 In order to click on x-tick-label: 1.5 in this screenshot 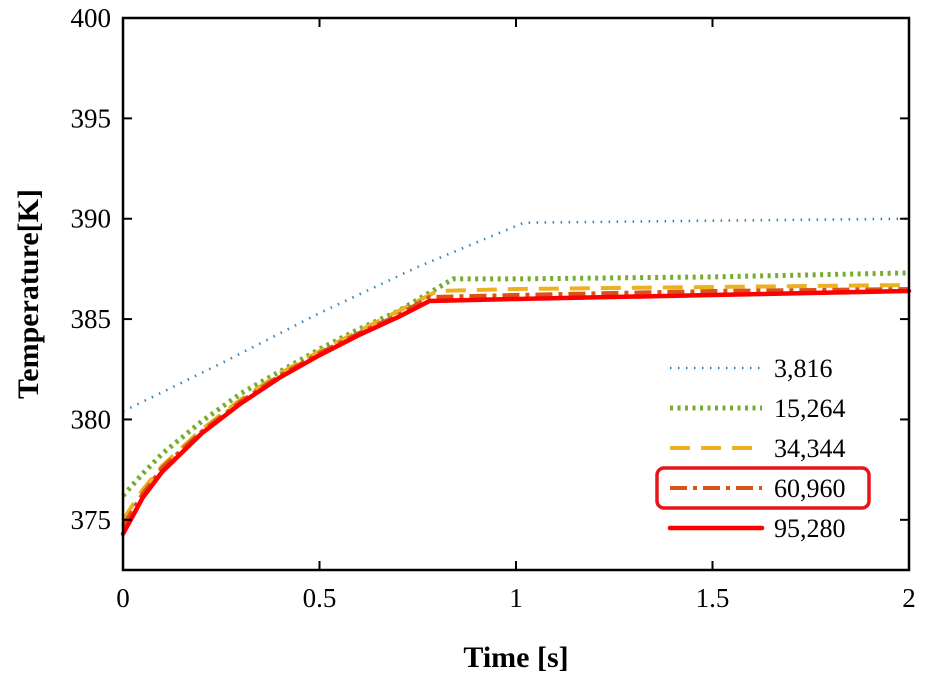, I will do `click(713, 598)`.